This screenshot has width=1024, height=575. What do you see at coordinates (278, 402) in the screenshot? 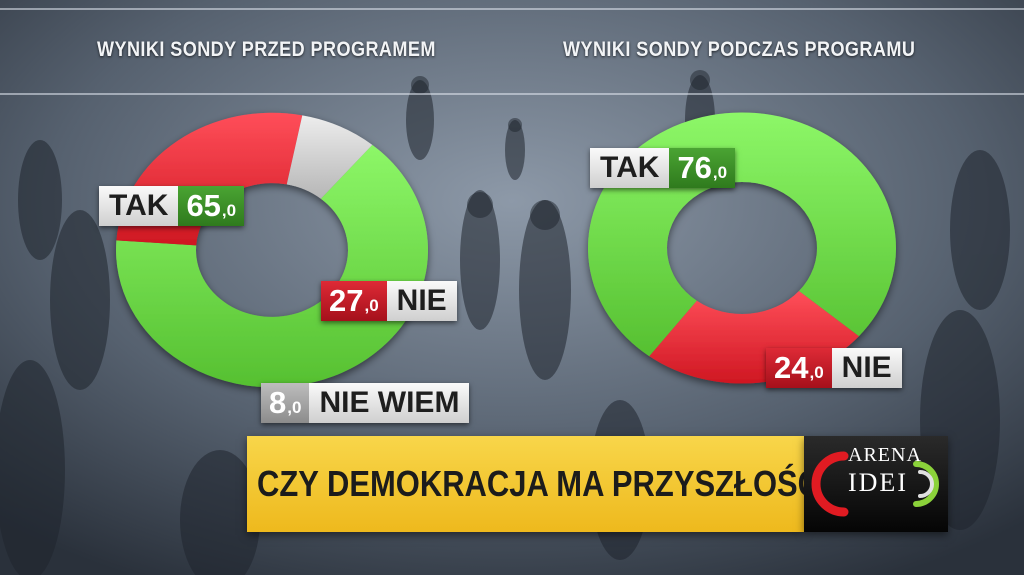
I see `value-main: 8` at bounding box center [278, 402].